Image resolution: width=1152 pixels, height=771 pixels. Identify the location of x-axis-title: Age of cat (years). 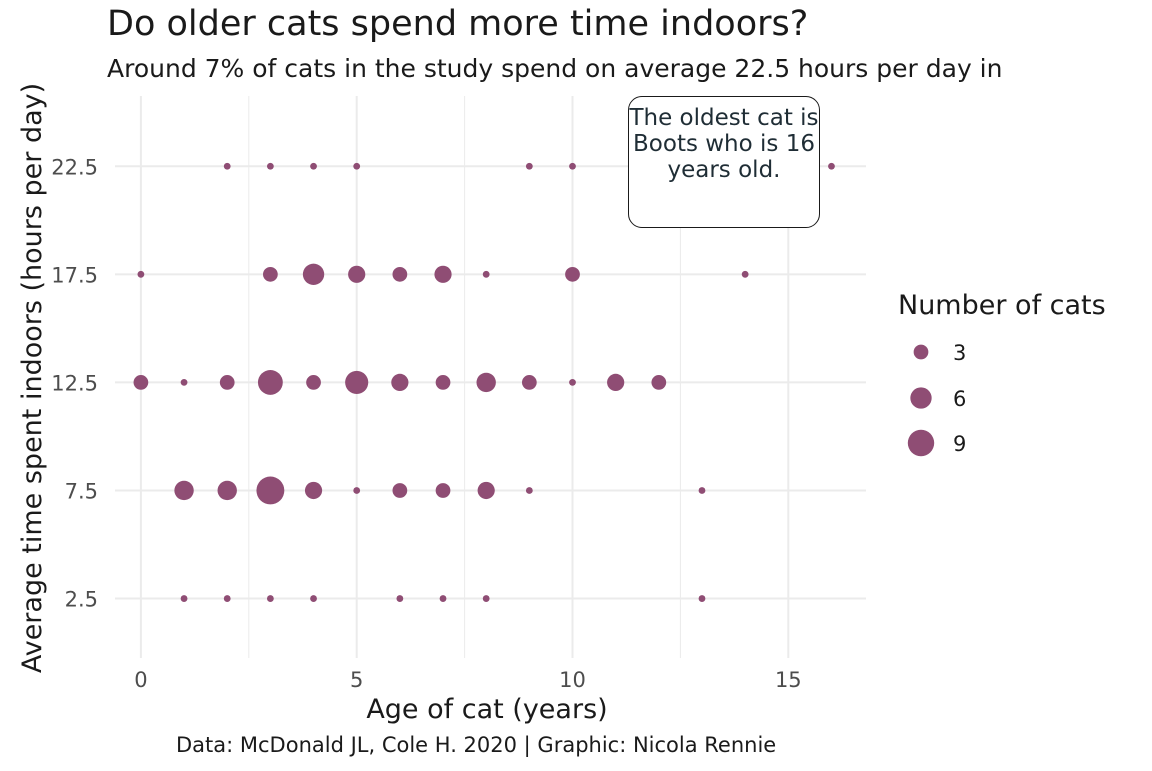
(486, 709).